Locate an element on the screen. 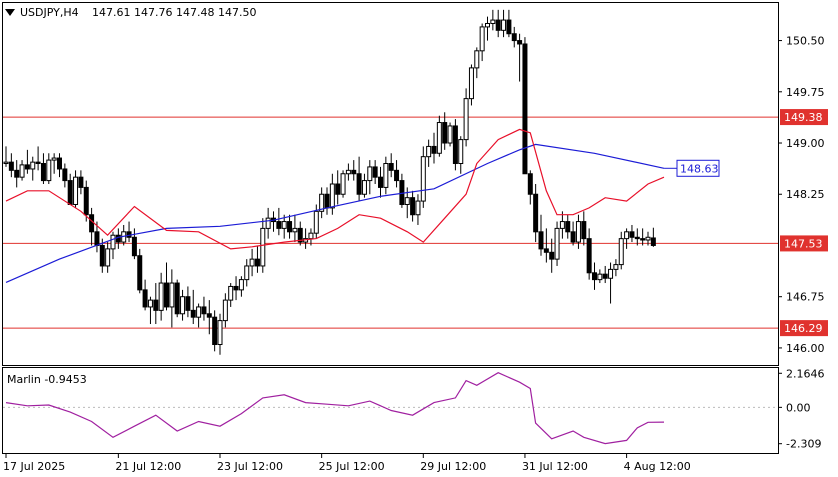 Image resolution: width=838 pixels, height=477 pixels. time-tick-label: 21 Jul 12:00 is located at coordinates (148, 466).